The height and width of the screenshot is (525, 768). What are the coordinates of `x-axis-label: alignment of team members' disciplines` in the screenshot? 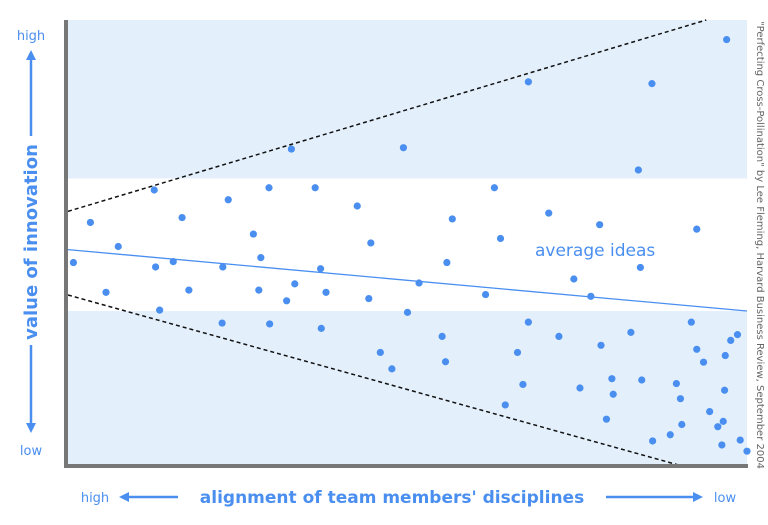 It's located at (392, 498).